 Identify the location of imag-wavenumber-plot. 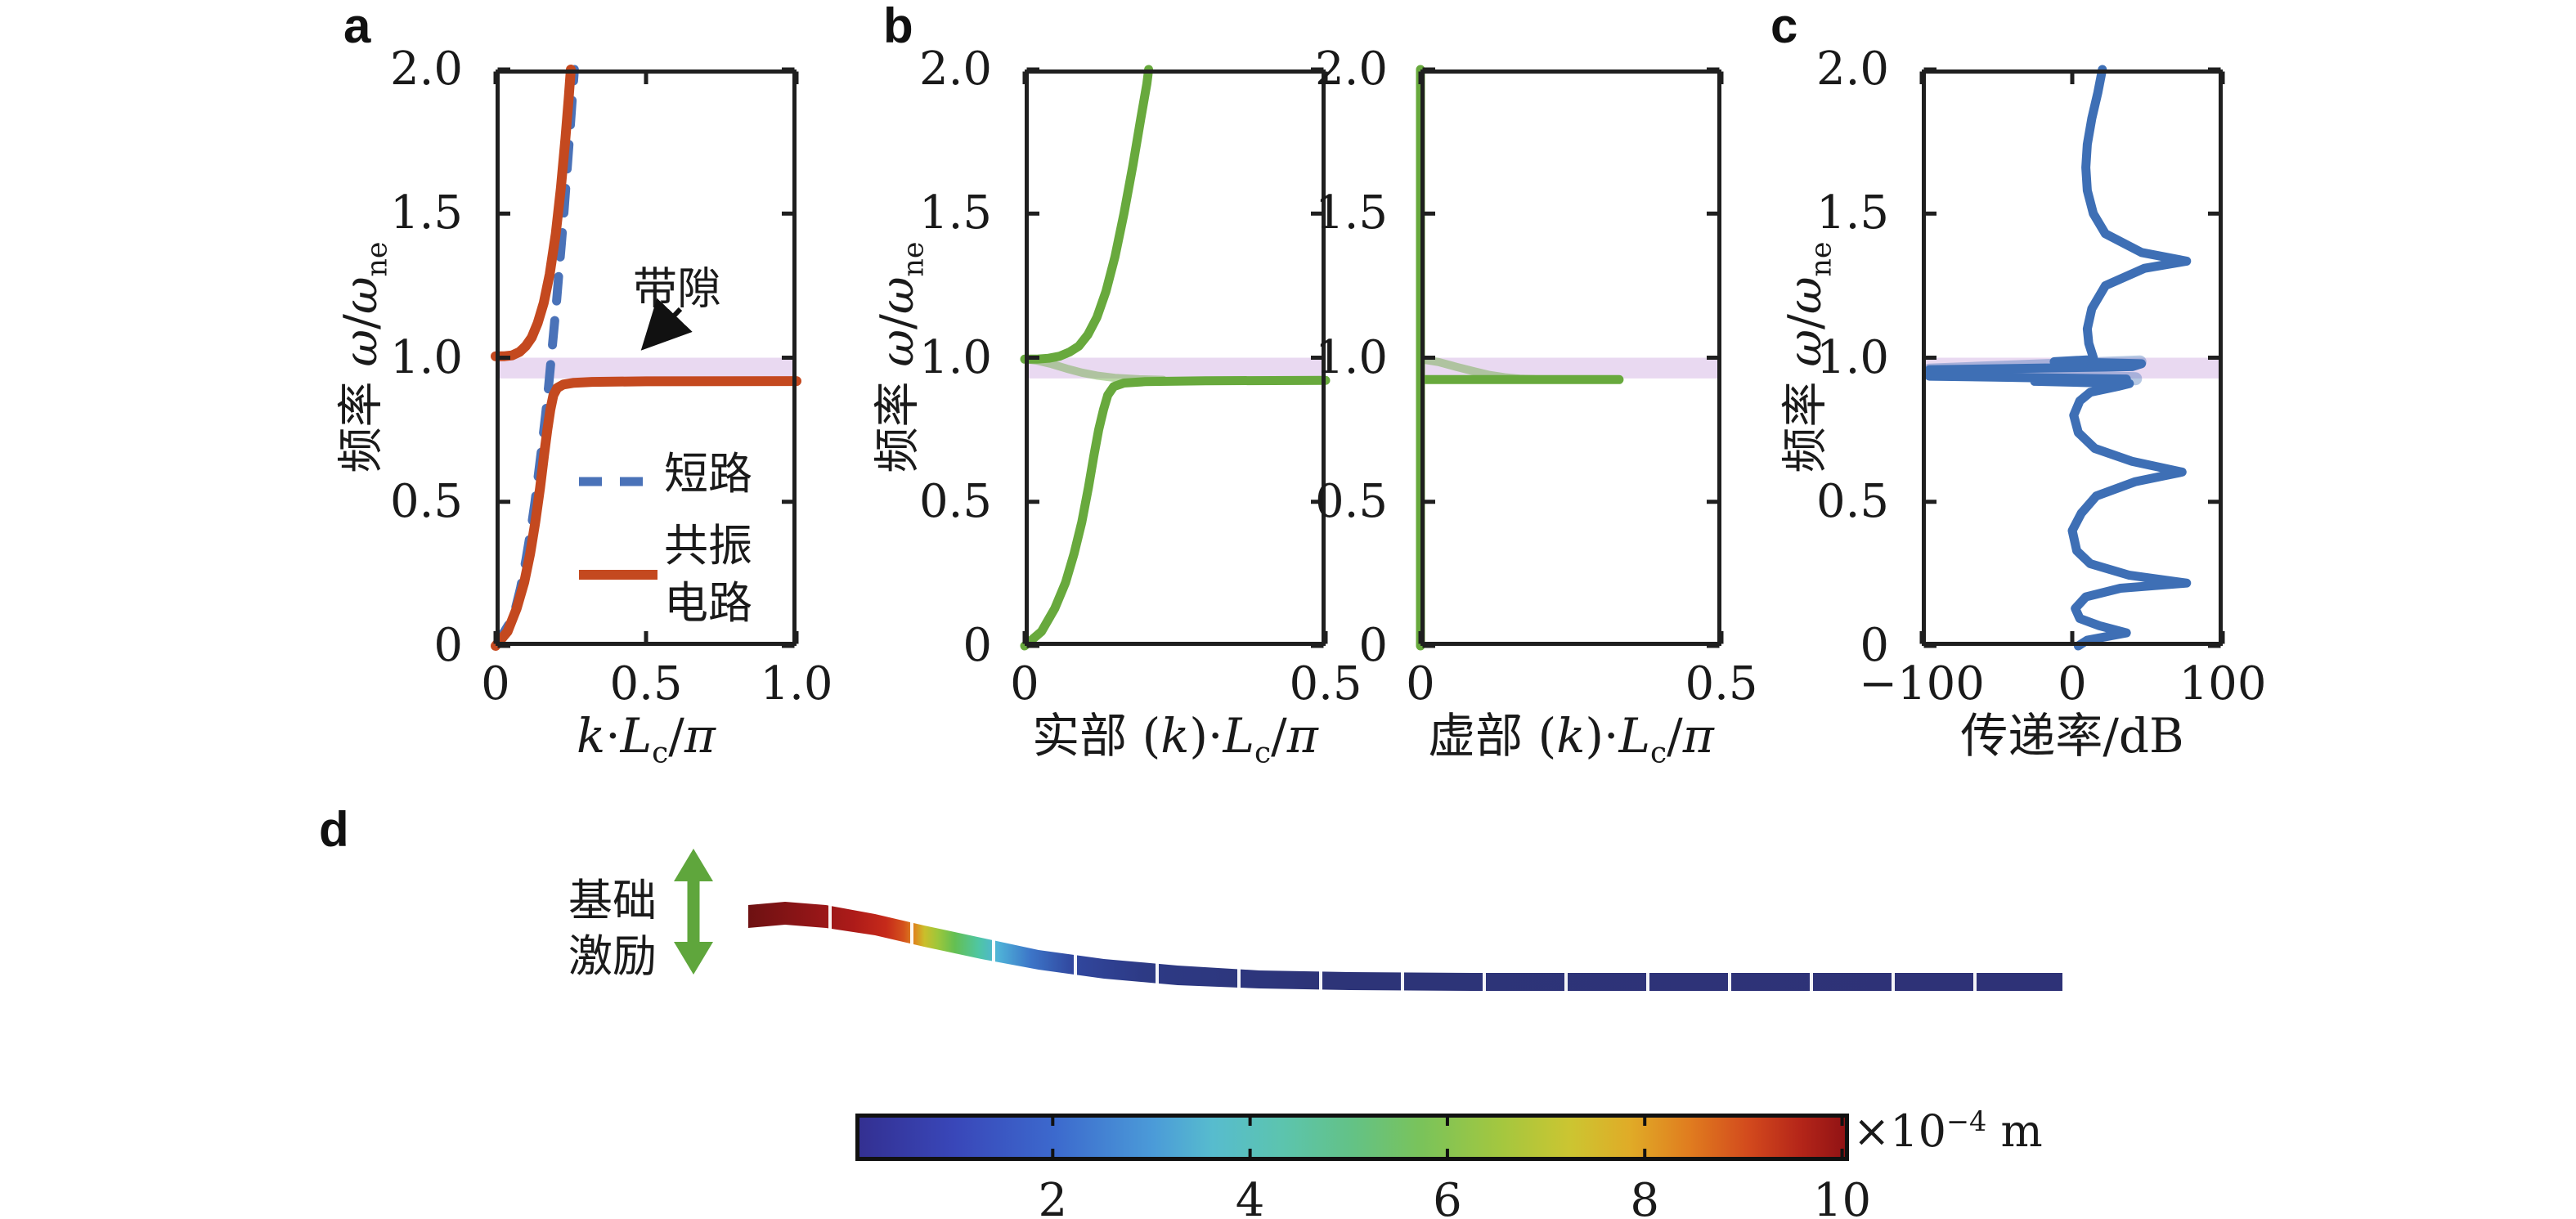
(1570, 358).